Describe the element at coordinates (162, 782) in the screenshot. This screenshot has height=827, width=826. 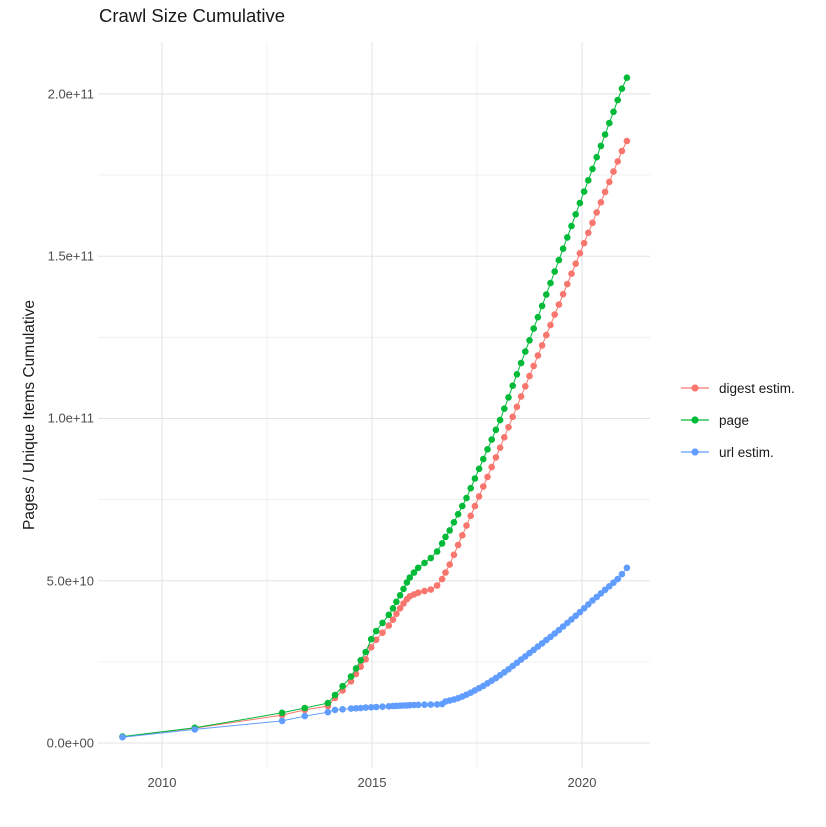
I see `x-tick-label: 2010` at that location.